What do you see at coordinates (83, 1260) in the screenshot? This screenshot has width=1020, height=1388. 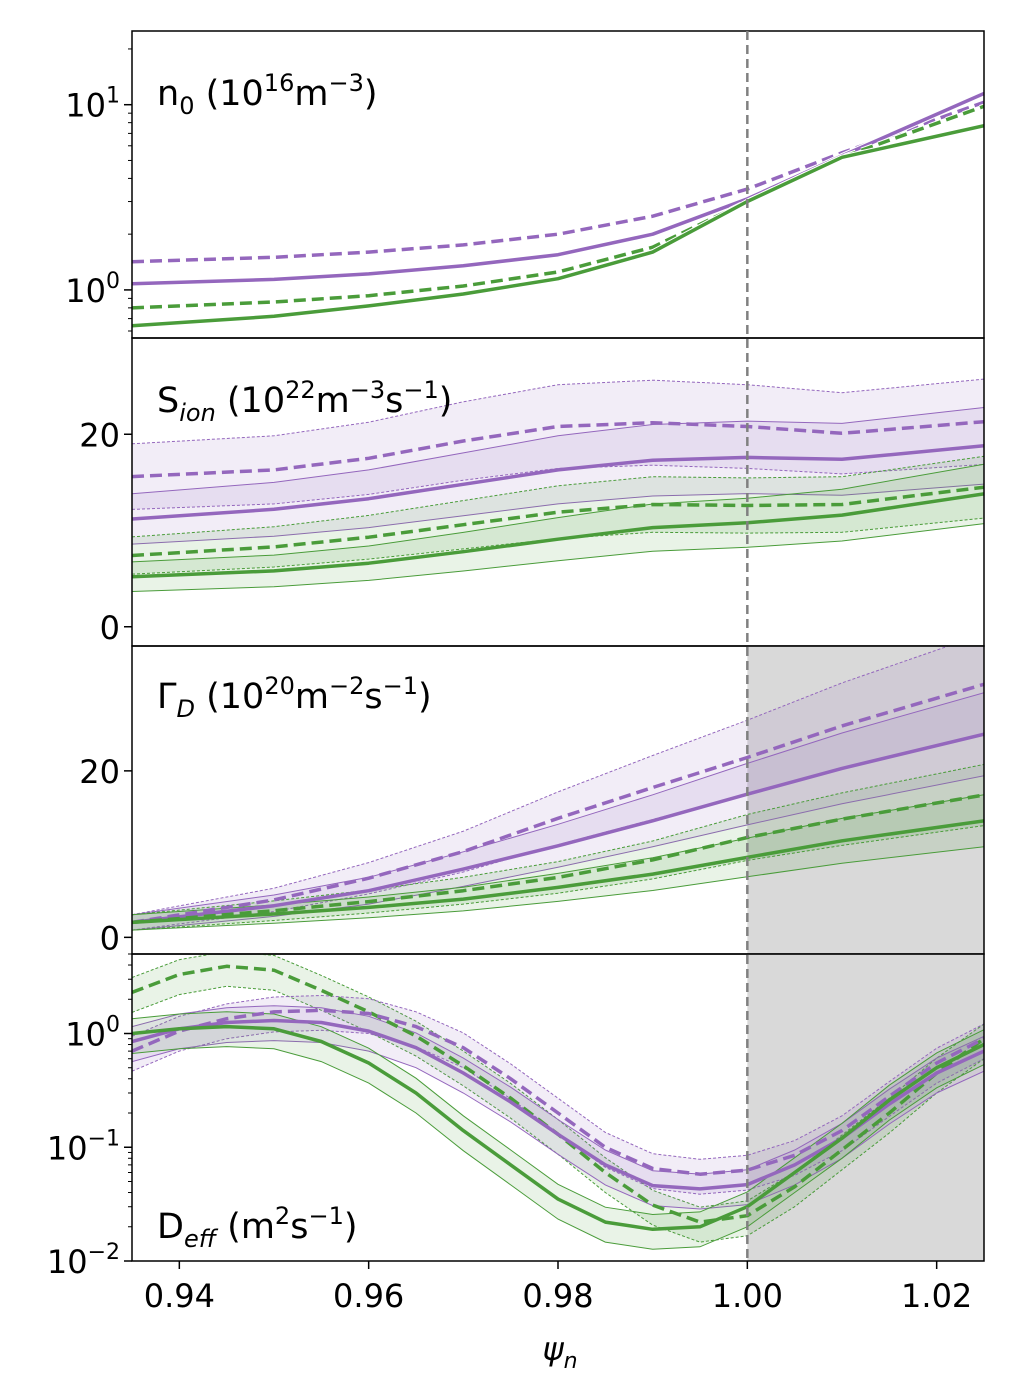 I see `y-tick-label-3-0: 10⁻²` at bounding box center [83, 1260].